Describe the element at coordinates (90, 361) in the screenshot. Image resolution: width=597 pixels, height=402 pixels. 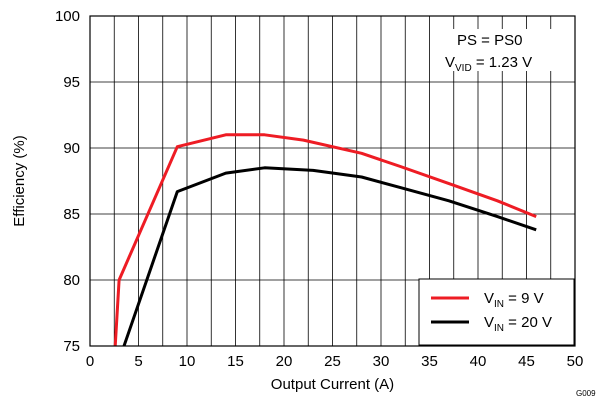
I see `x-tick-label: 0` at that location.